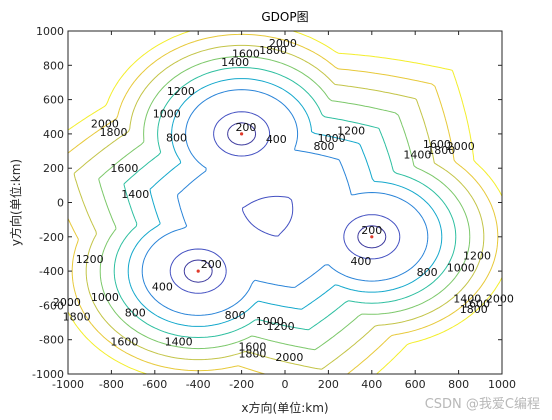 Image resolution: width=552 pixels, height=420 pixels. What do you see at coordinates (502, 384) in the screenshot?
I see `x-tick-label: 1000` at bounding box center [502, 384].